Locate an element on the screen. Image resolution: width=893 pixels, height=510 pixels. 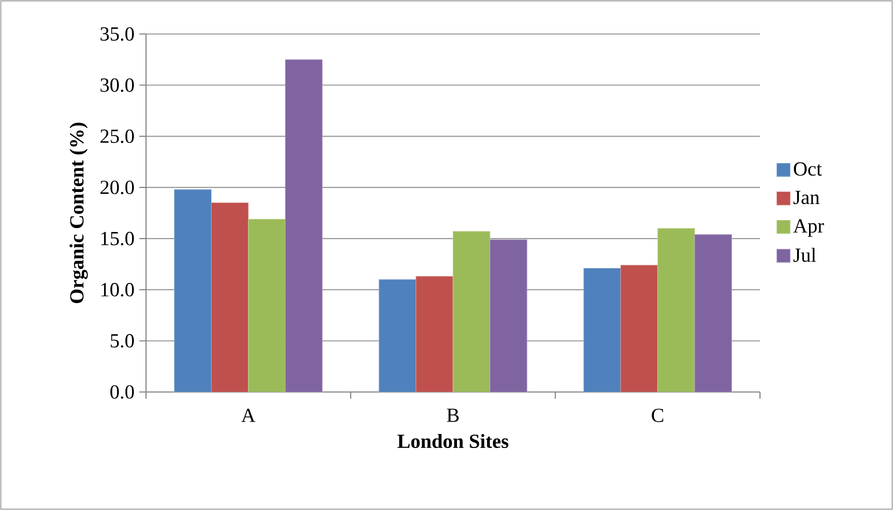
x-tick-label: C is located at coordinates (658, 415).